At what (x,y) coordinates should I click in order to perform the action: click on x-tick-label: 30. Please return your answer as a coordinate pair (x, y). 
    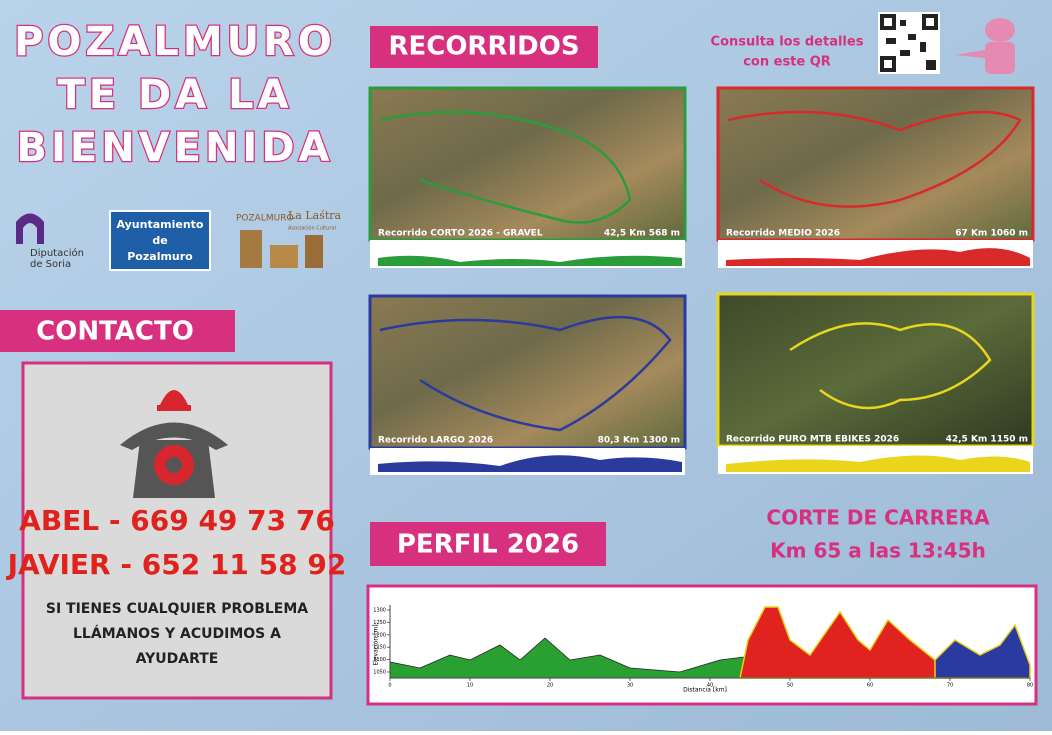
    Looking at the image, I should click on (630, 686).